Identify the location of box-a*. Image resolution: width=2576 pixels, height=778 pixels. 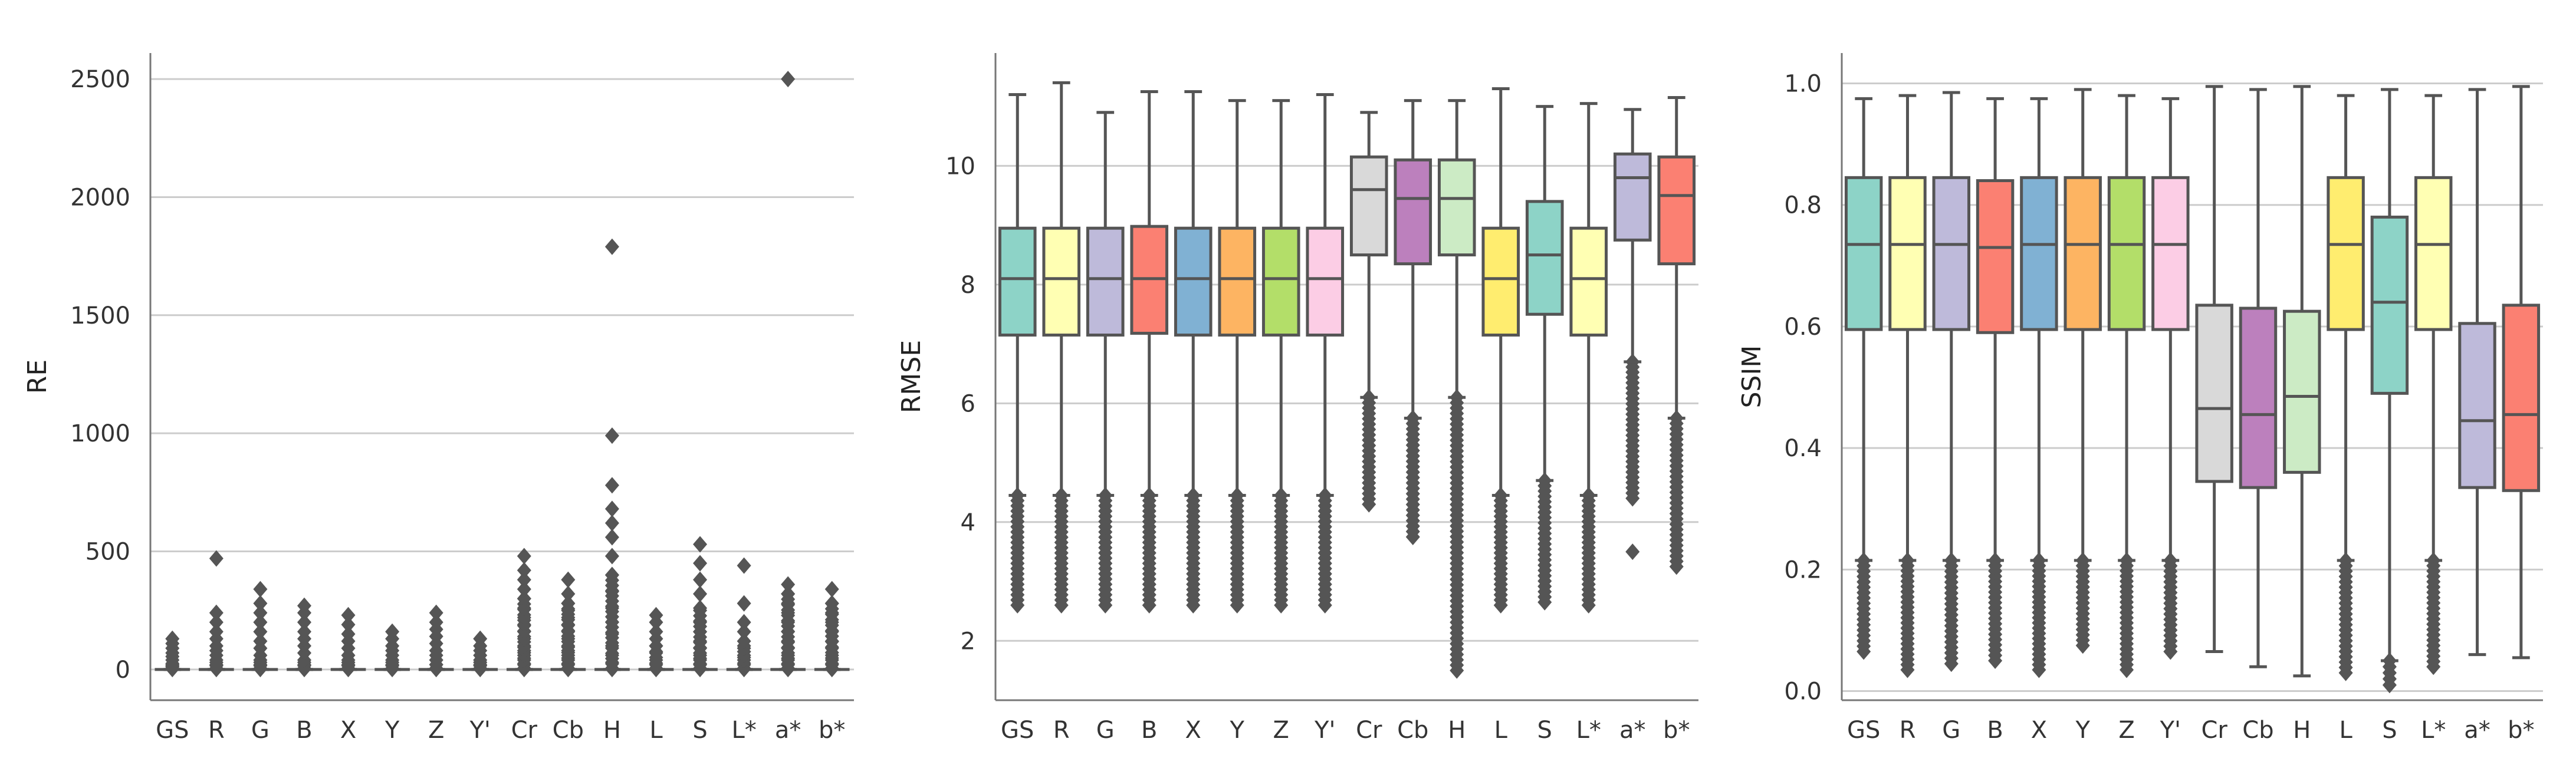
(2477, 372).